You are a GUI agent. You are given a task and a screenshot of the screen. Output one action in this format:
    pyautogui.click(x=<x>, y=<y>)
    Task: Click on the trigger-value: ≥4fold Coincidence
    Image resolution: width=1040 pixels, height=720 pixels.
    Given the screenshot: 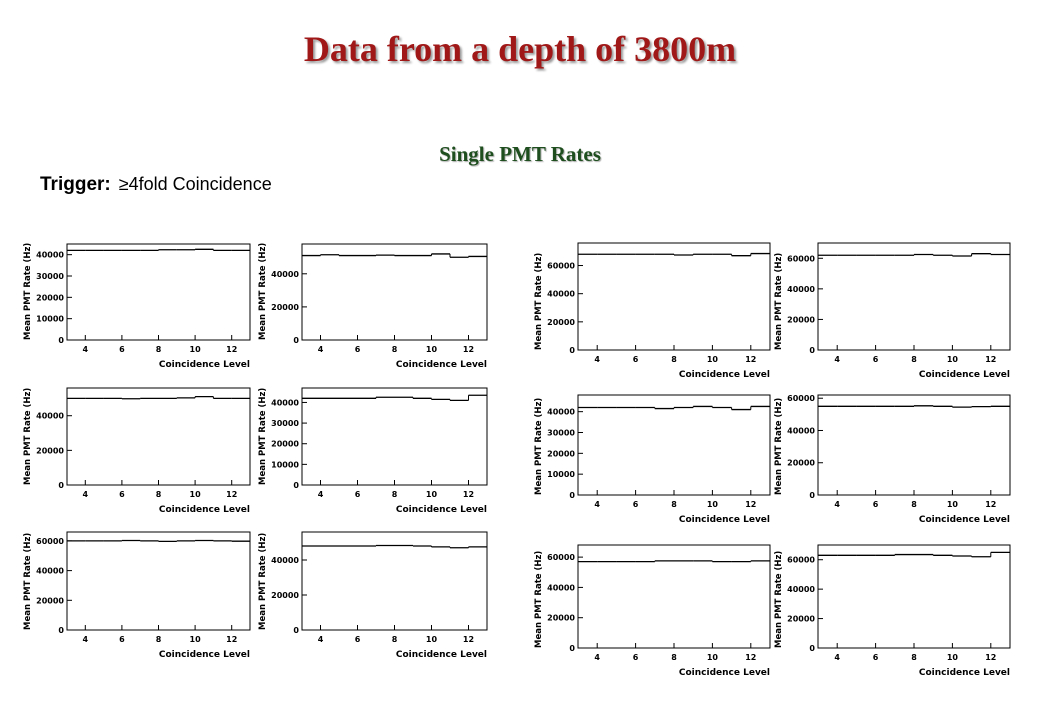 What is the action you would take?
    pyautogui.click(x=195, y=184)
    